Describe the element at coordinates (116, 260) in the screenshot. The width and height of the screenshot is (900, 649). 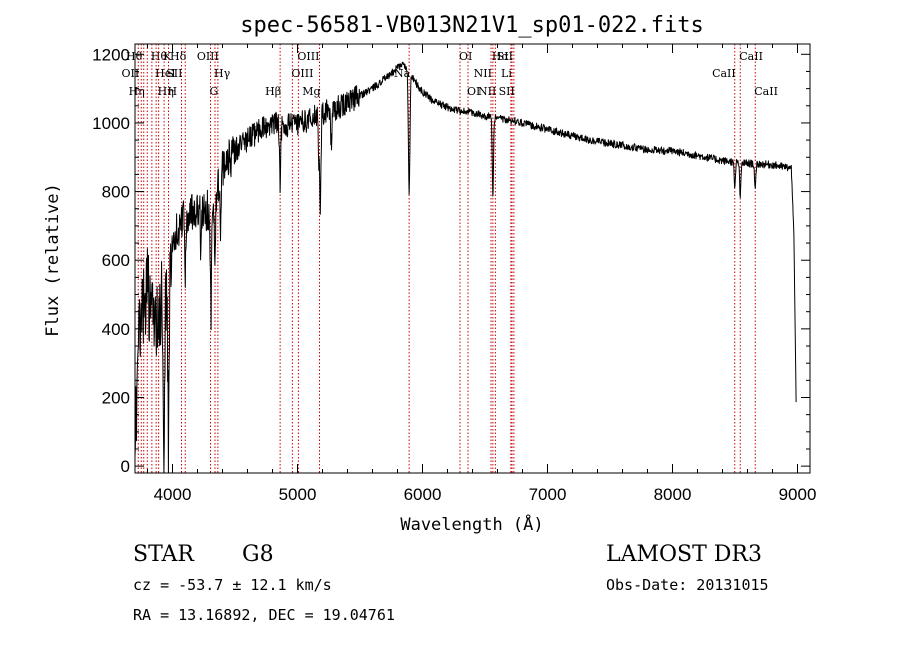
I see `y-tick-label: 600` at that location.